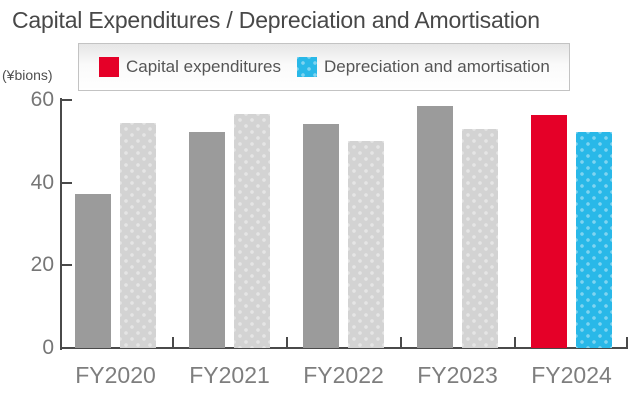 This screenshot has height=400, width=640. I want to click on bar-fy2021-depreciation-and-amortisation, so click(252, 231).